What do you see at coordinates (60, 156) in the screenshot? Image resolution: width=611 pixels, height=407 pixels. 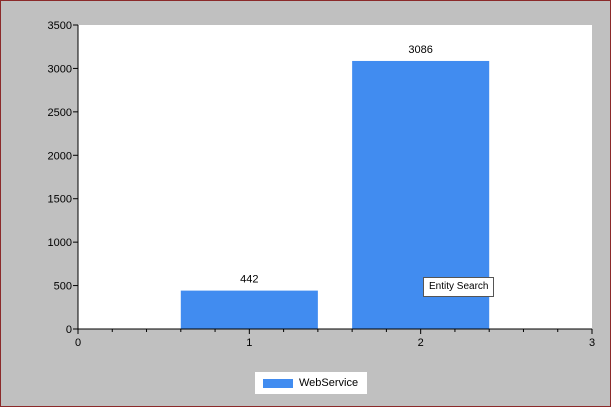 I see `y-tick-label: 2000` at bounding box center [60, 156].